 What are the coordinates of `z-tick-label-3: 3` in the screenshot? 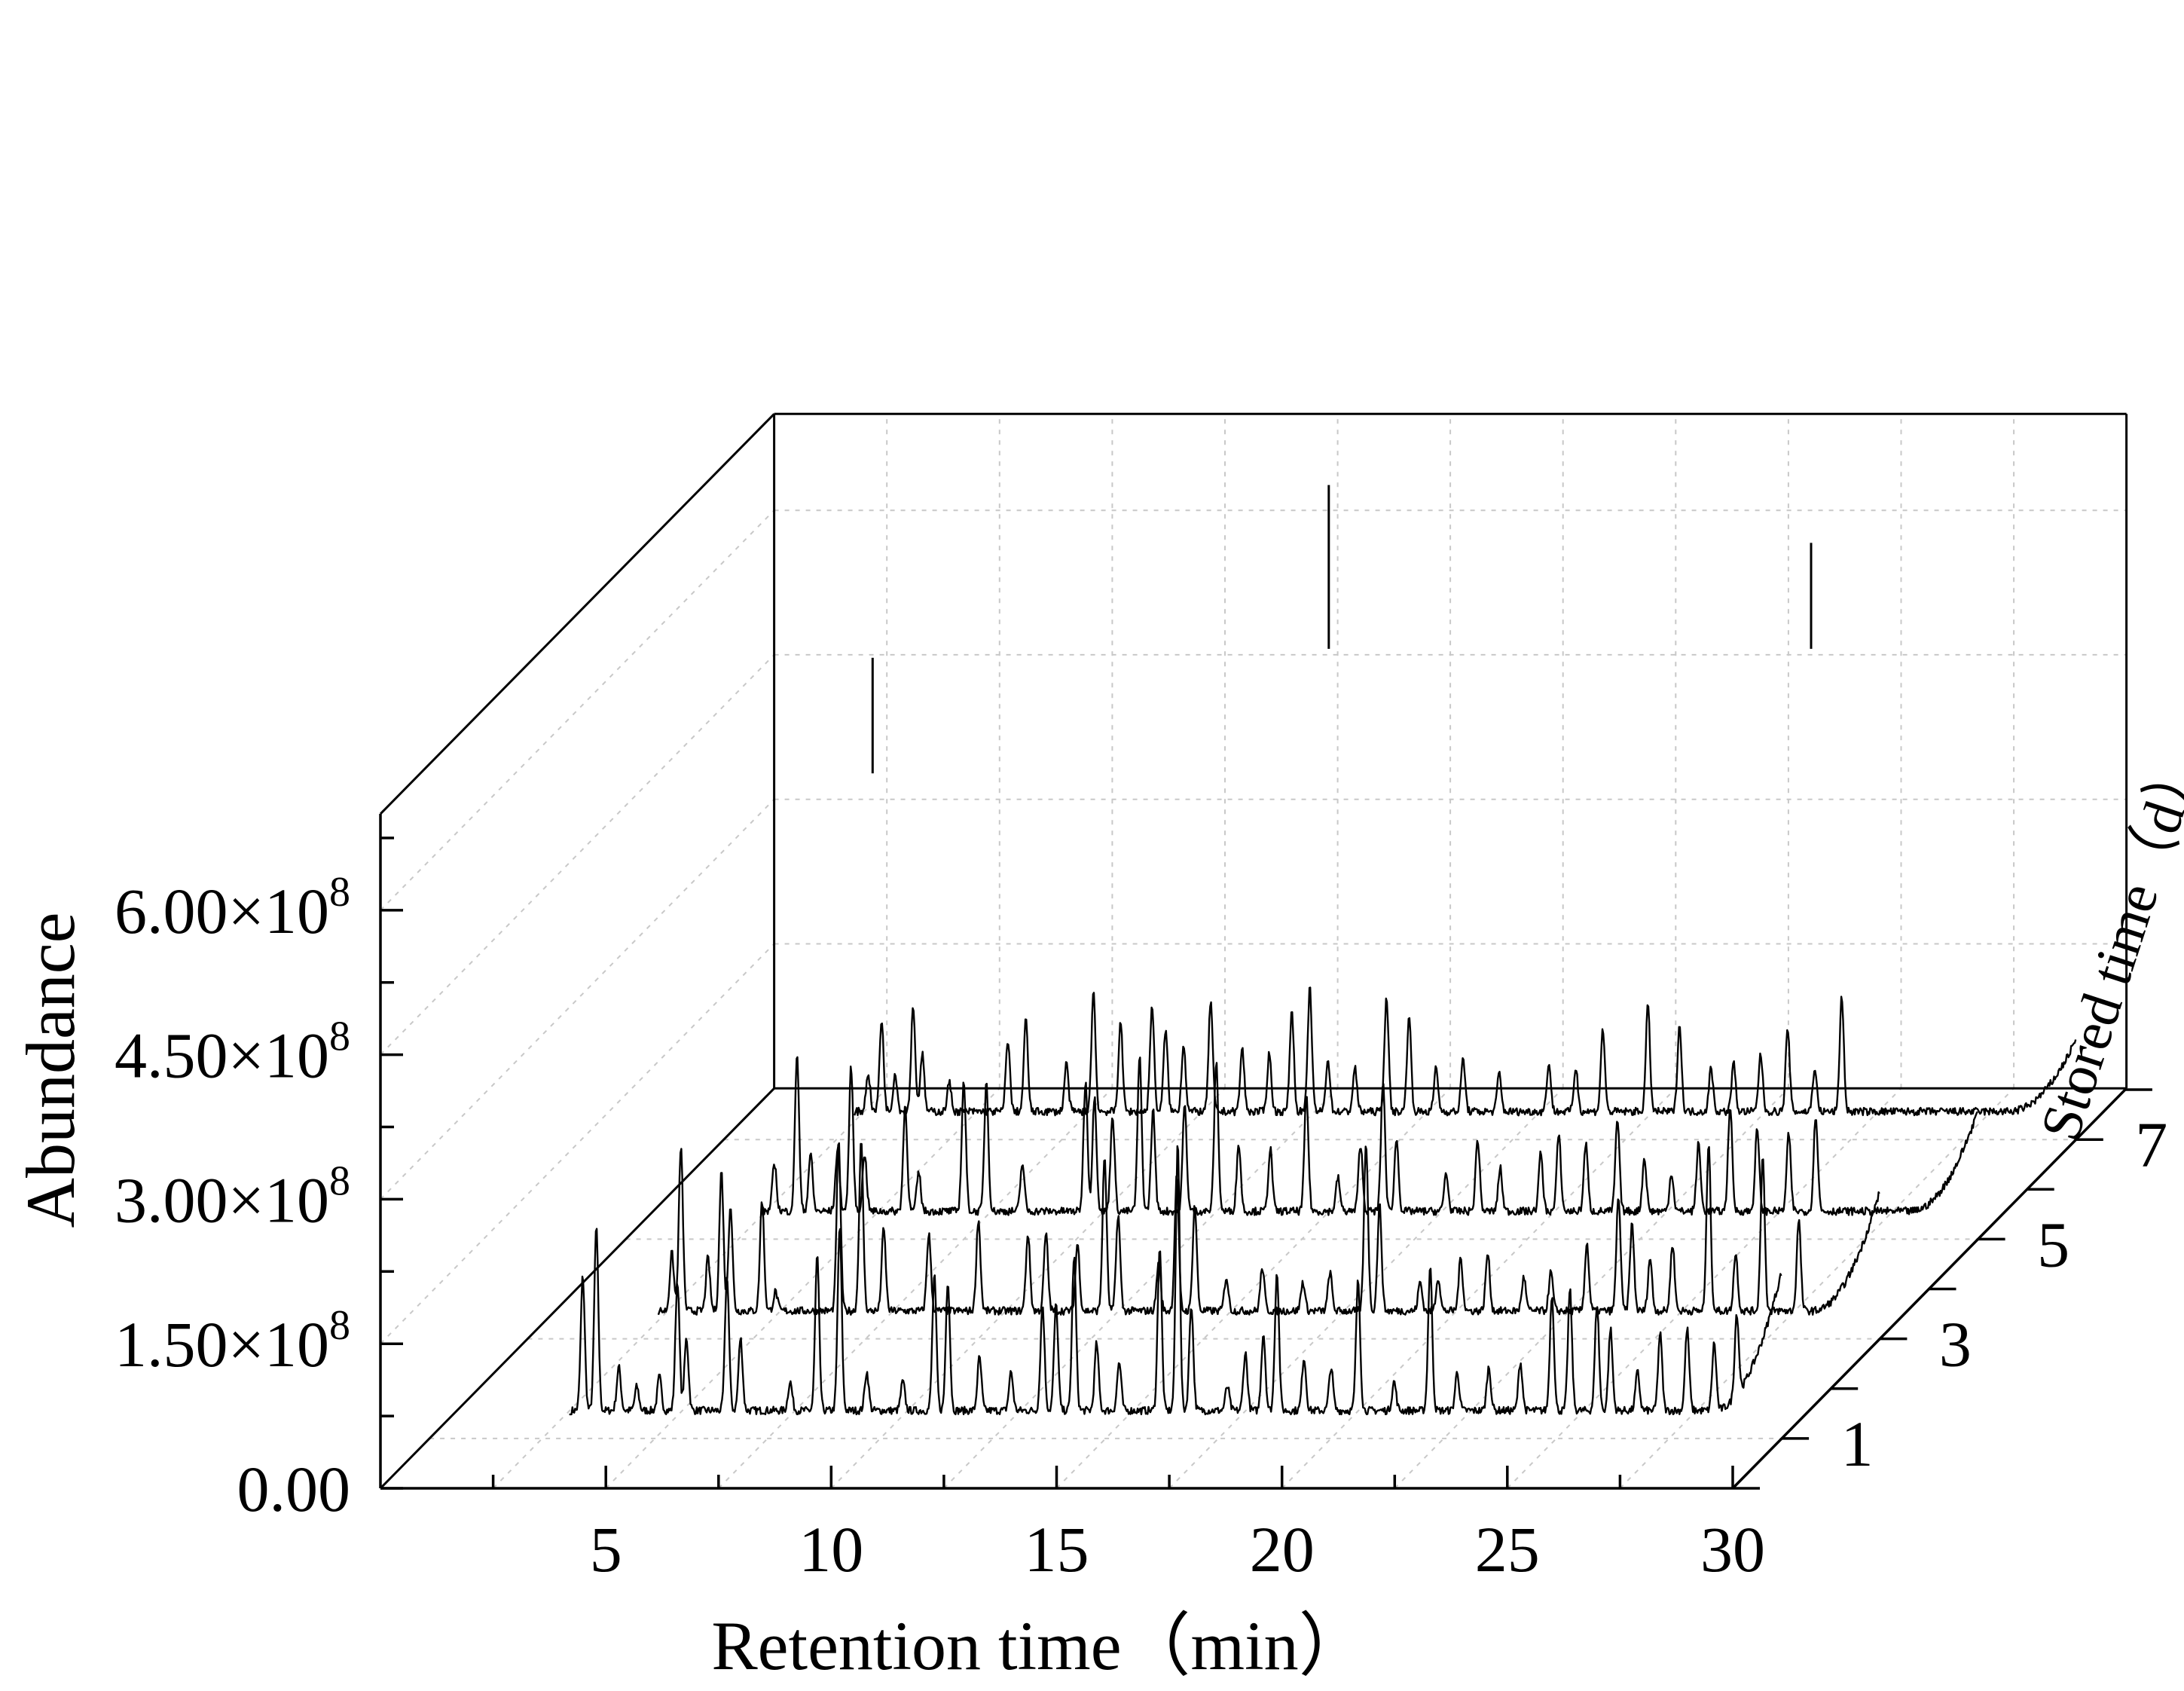 It's located at (1955, 1344).